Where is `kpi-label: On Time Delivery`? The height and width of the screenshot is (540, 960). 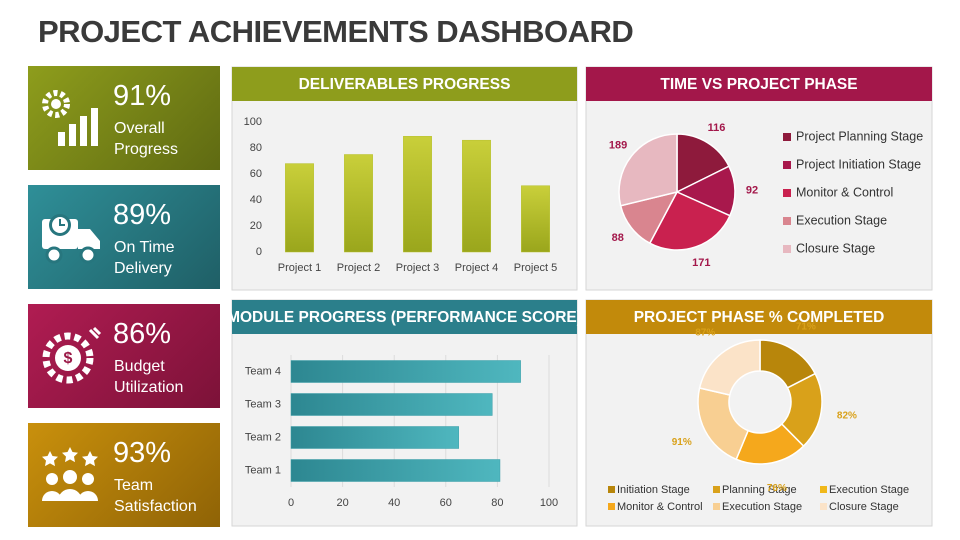 kpi-label: On Time Delivery is located at coordinates (144, 258).